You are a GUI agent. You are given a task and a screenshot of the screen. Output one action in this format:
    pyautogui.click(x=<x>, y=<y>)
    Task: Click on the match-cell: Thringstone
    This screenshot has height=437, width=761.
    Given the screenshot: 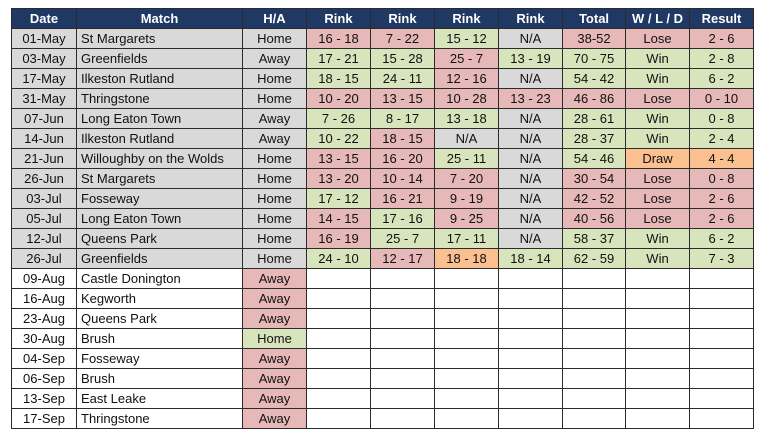 What is the action you would take?
    pyautogui.click(x=159, y=418)
    